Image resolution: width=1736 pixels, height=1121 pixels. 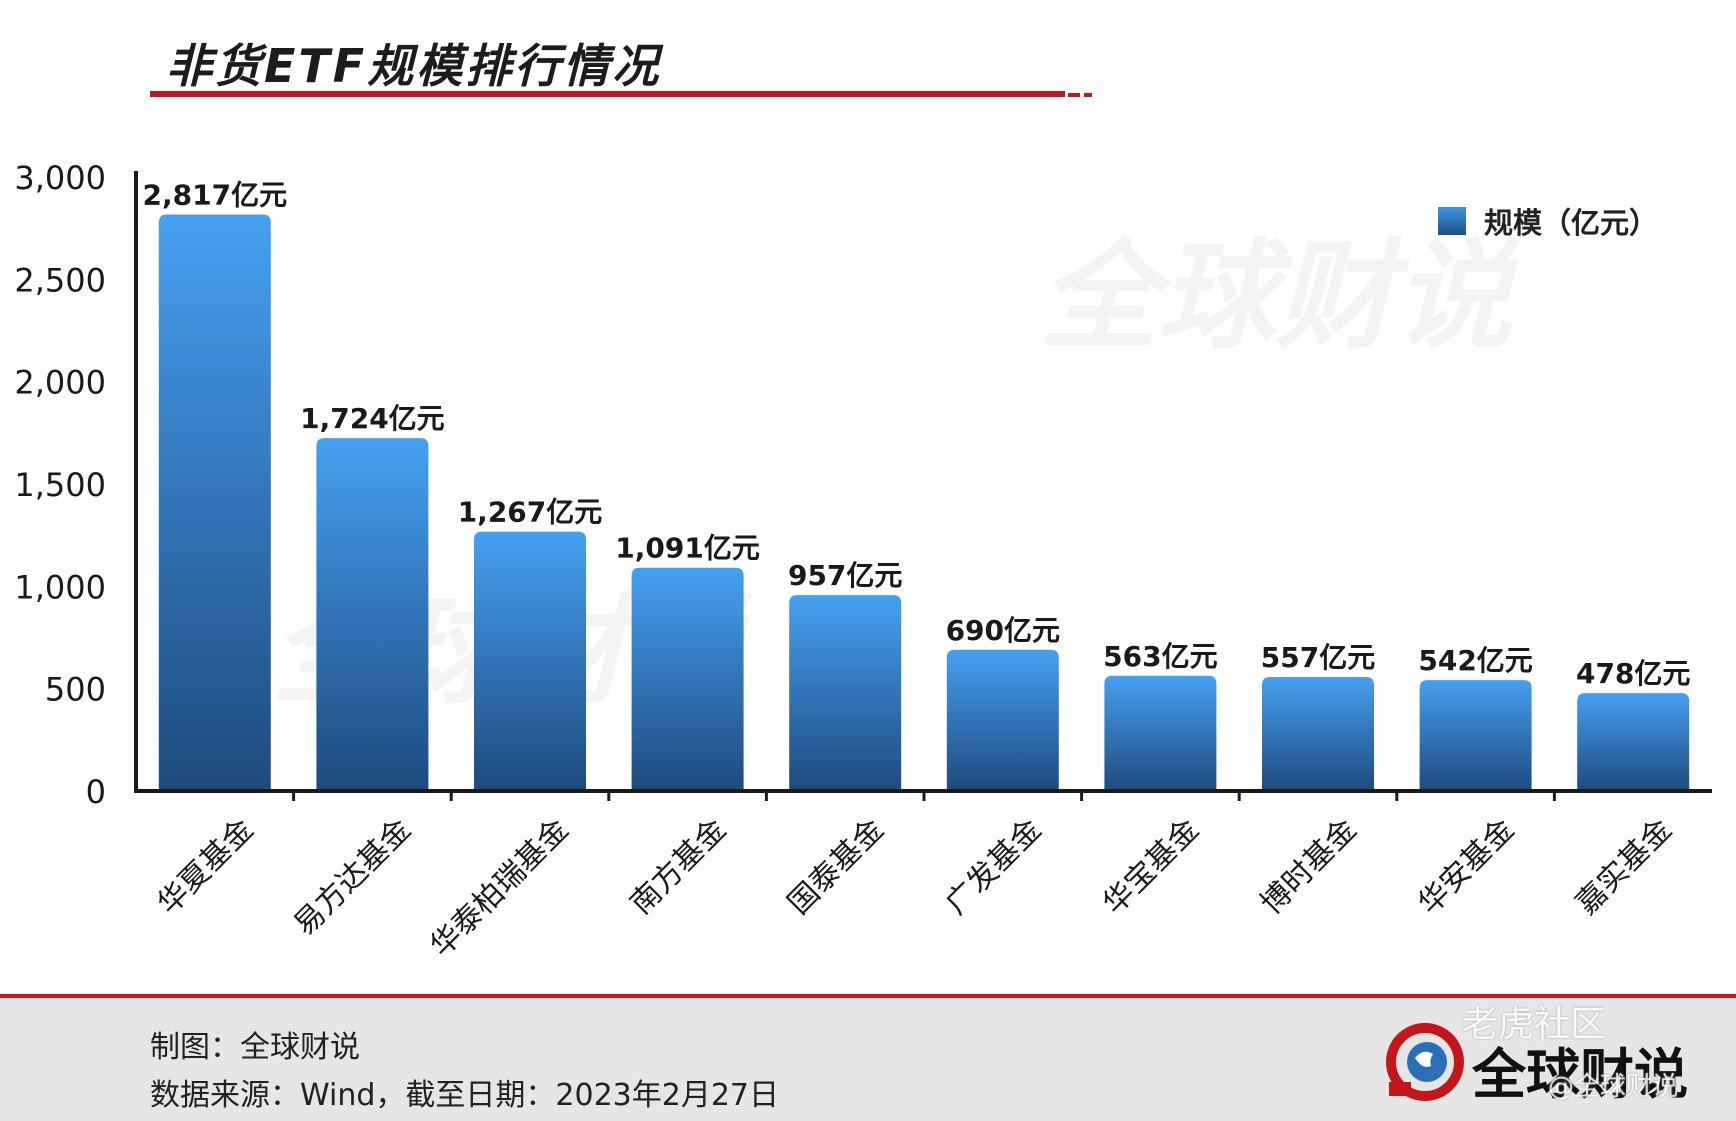 I want to click on data-label: 1,267亿元, so click(x=530, y=512).